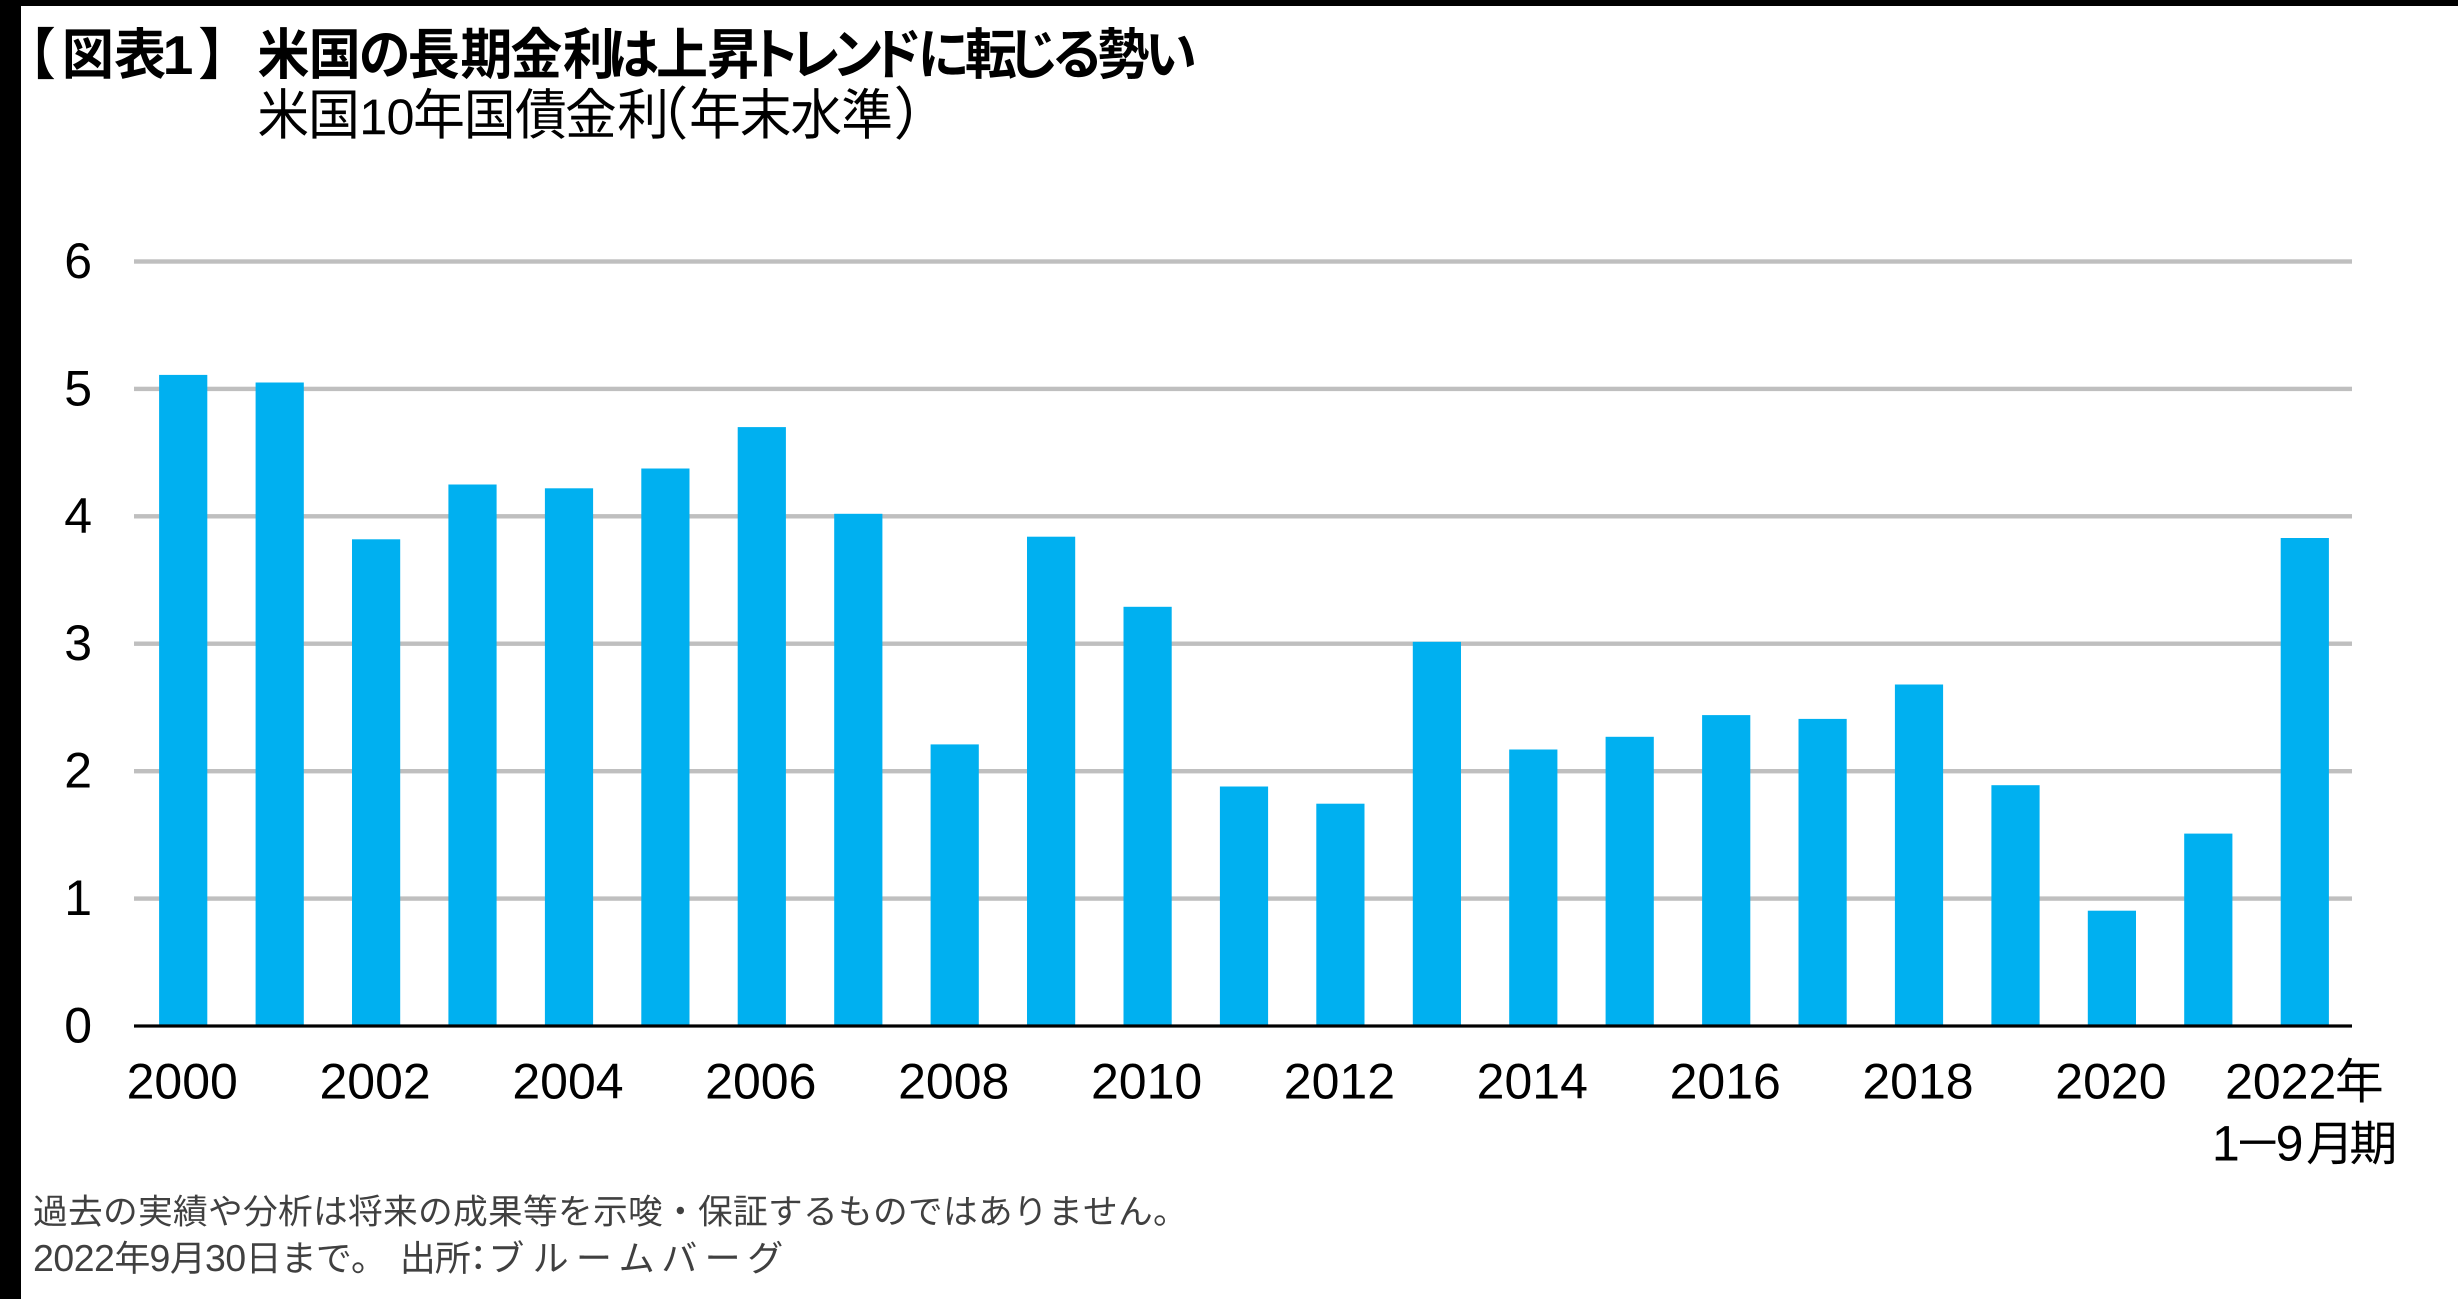 This screenshot has height=1299, width=2458. Describe the element at coordinates (953, 1082) in the screenshot. I see `svg-text: 2008` at that location.